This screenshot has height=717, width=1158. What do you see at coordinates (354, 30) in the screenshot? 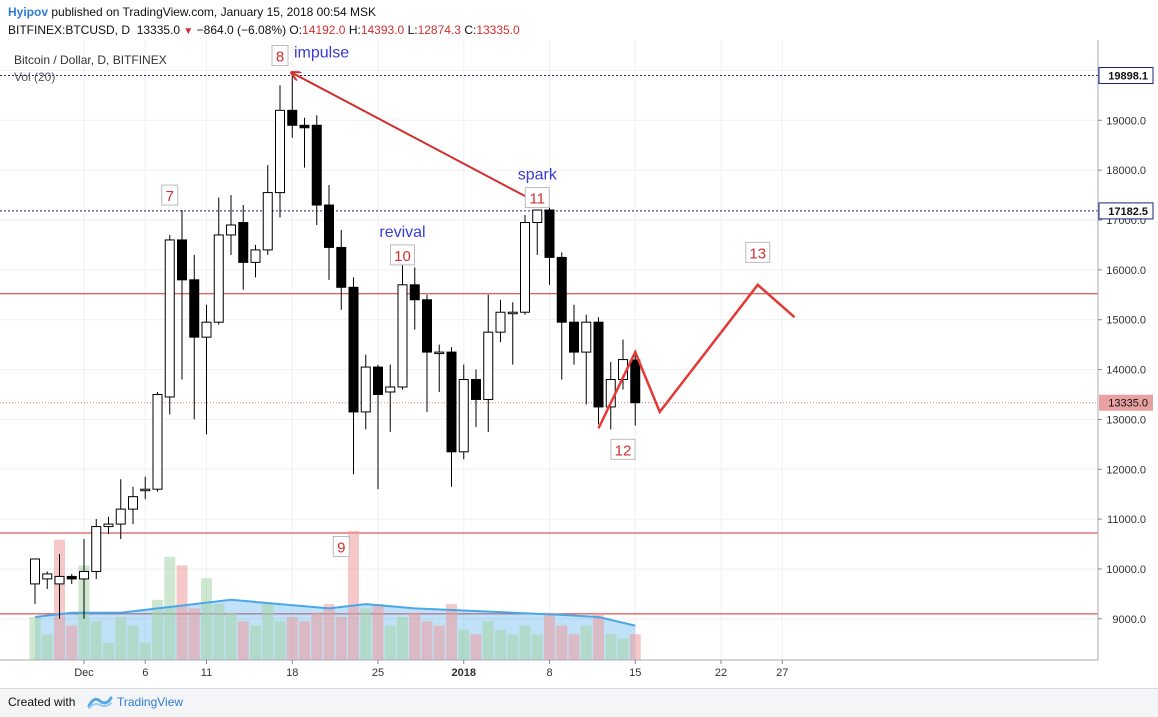
I see `high-label: H:` at bounding box center [354, 30].